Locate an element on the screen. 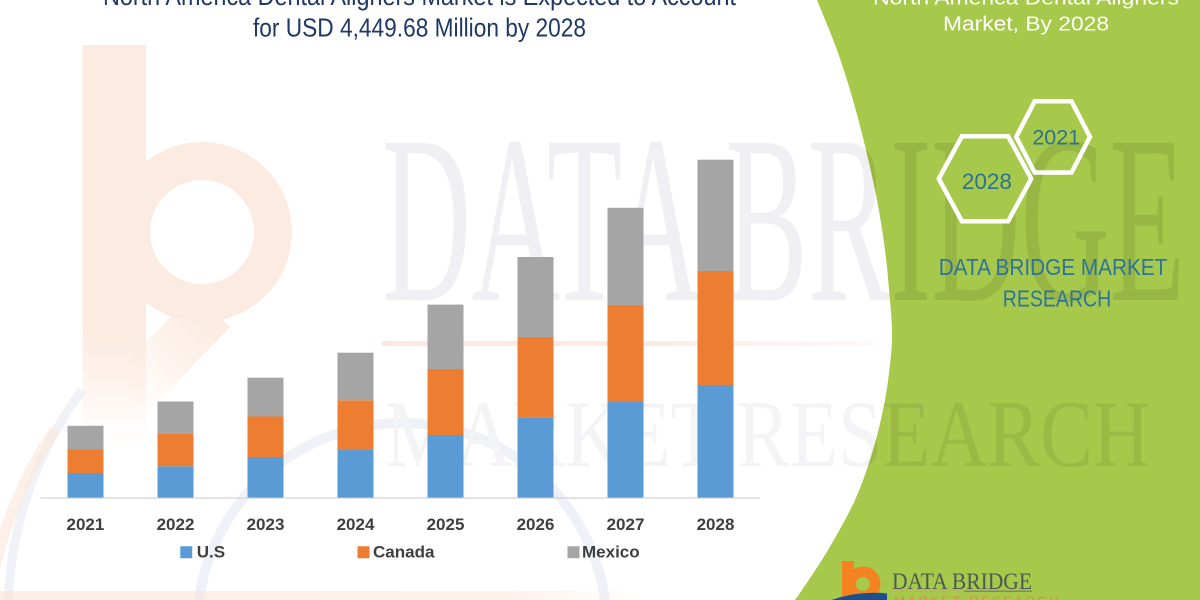 Image resolution: width=1200 pixels, height=600 pixels. svg-text: DATA BRIDGE MARKET is located at coordinates (1053, 267).